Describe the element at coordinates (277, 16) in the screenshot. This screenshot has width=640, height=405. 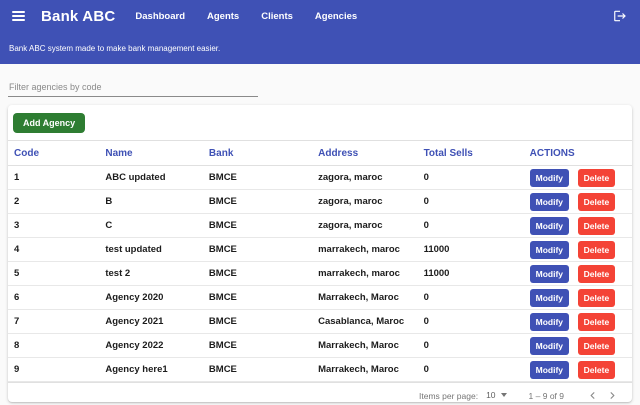
I see `nav-item-clients: Clients` at that location.